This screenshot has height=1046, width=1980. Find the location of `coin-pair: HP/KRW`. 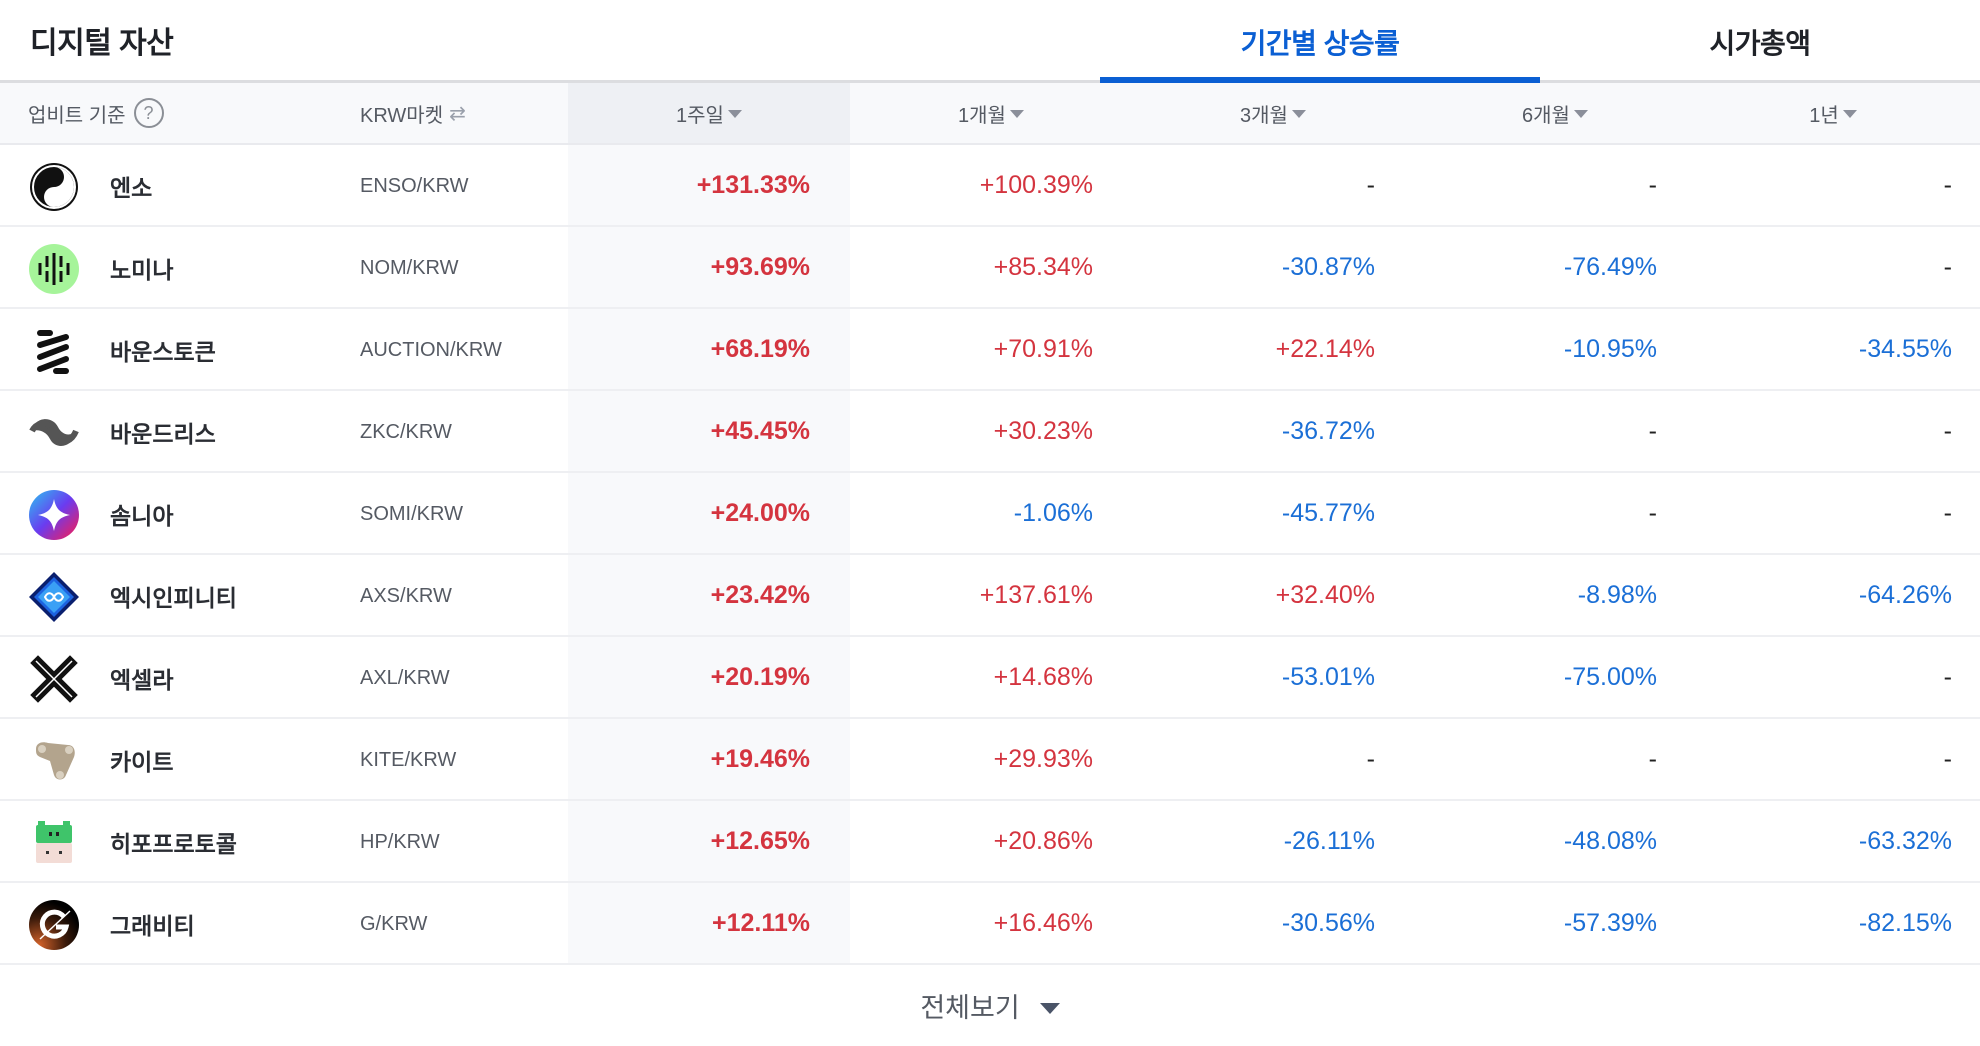

coin-pair: HP/KRW is located at coordinates (400, 842).